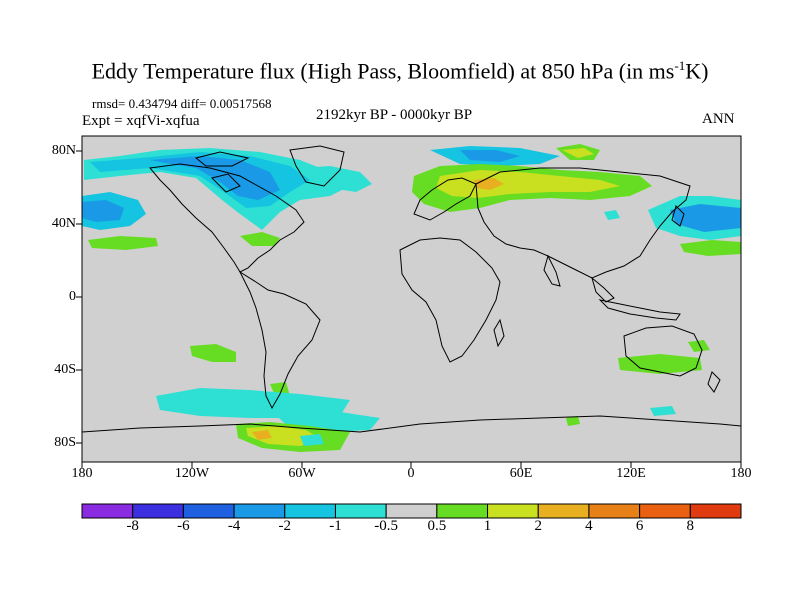 This screenshot has height=600, width=800. Describe the element at coordinates (192, 473) in the screenshot. I see `x-tick-label: 120W` at that location.